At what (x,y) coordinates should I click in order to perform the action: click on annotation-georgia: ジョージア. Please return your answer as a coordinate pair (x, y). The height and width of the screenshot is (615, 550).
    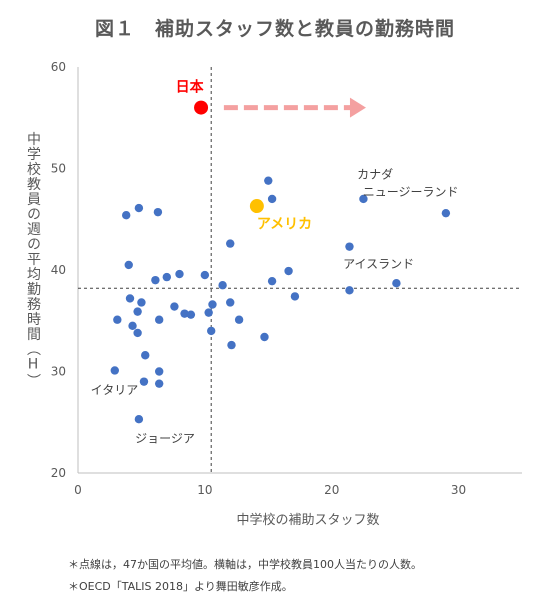
    Looking at the image, I should click on (165, 439).